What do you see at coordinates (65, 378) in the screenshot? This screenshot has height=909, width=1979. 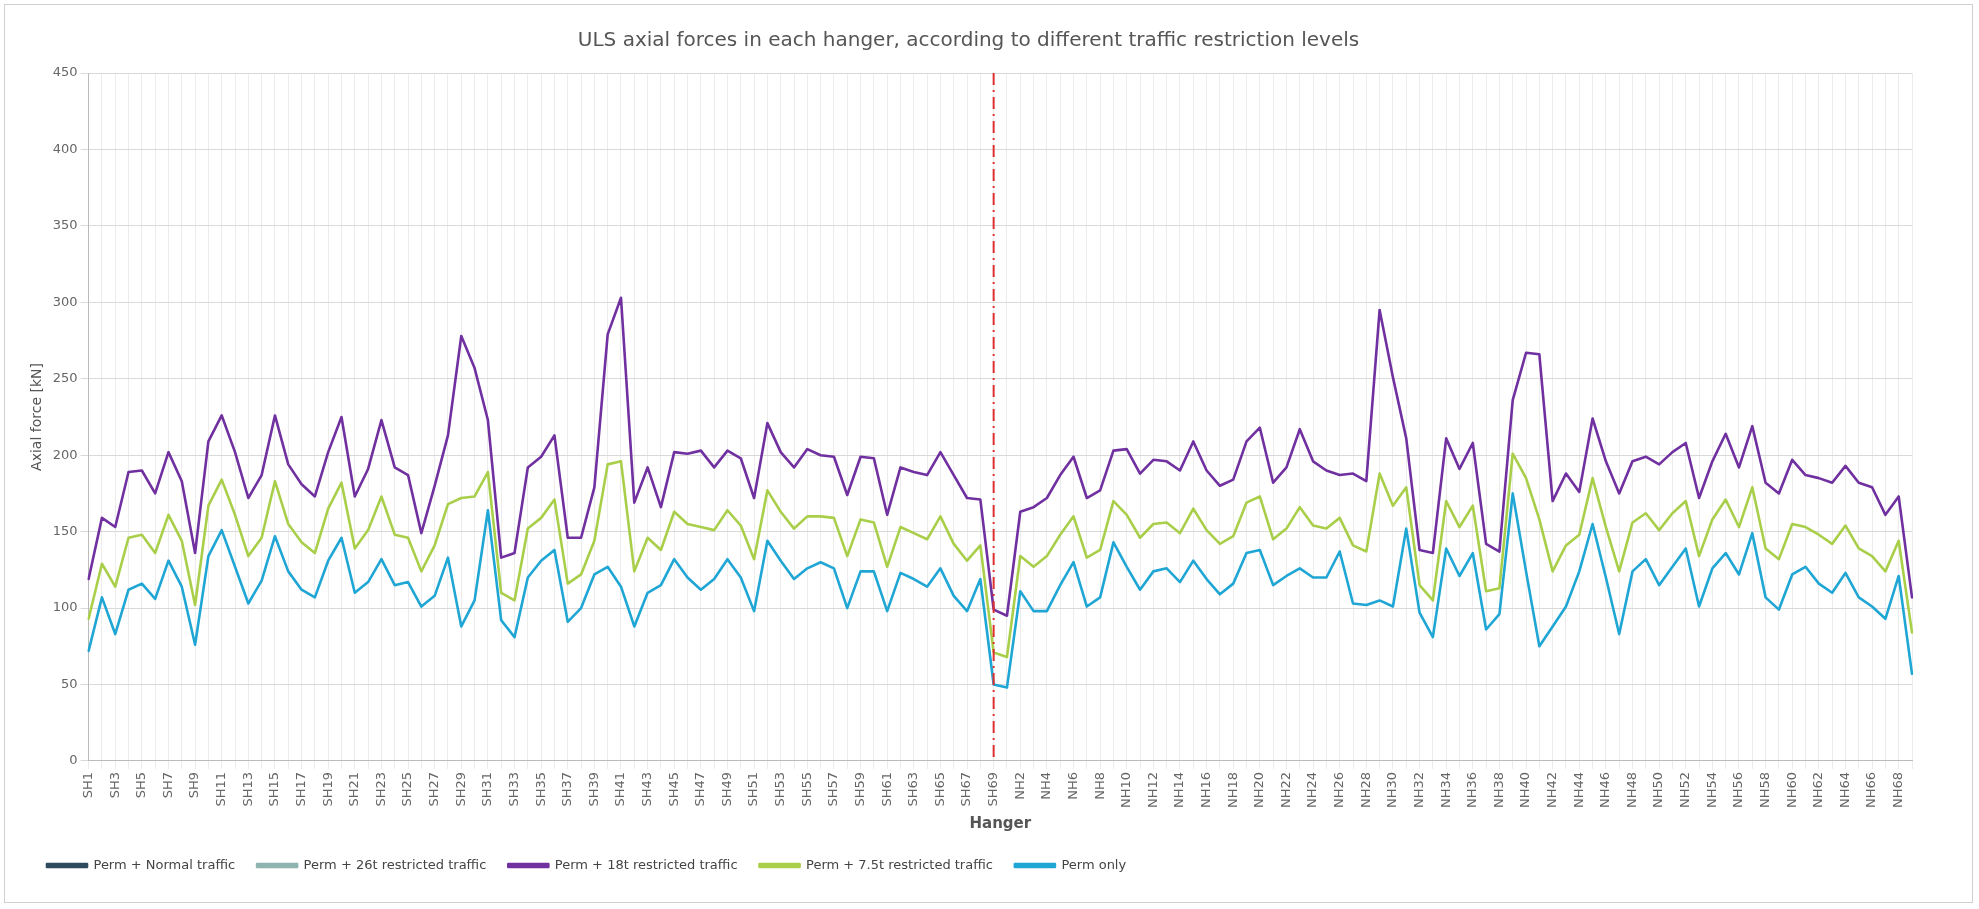 I see `y-tick-label: 250` at bounding box center [65, 378].